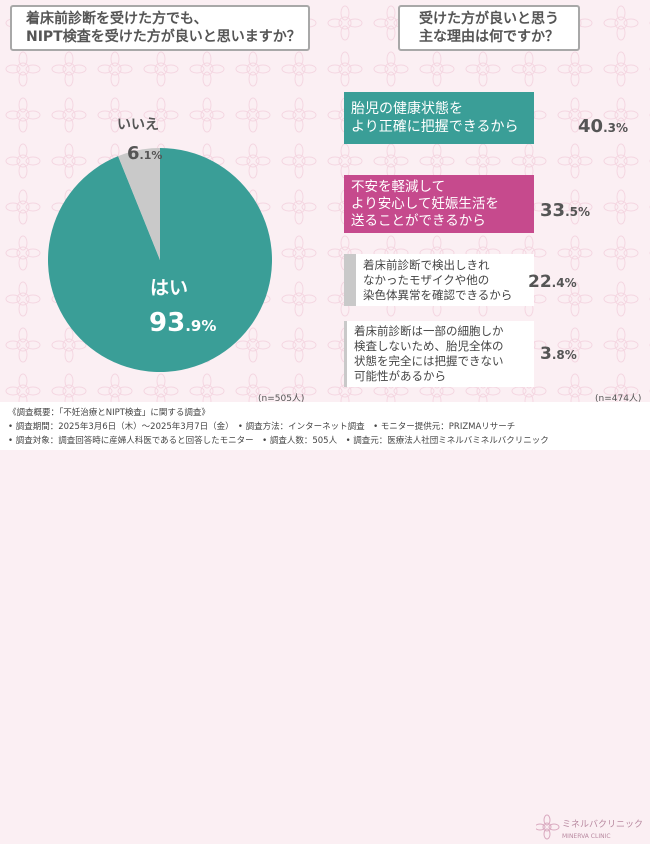 This screenshot has height=844, width=650. What do you see at coordinates (426, 279) in the screenshot?
I see `bar-label-line: なかったモザイクや他の` at bounding box center [426, 279].